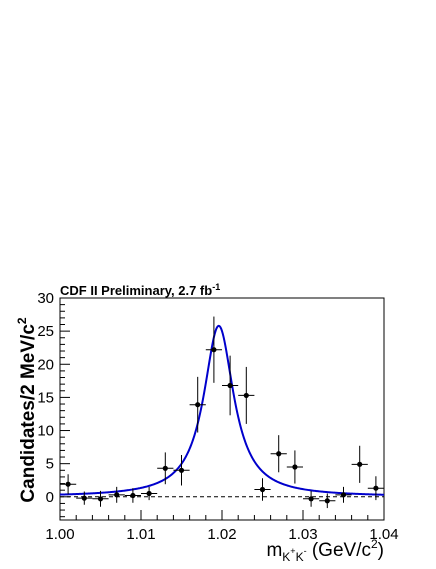 This screenshot has width=436, height=569. I want to click on svg-text: Candidates/2 MeV/c2, so click(27, 409).